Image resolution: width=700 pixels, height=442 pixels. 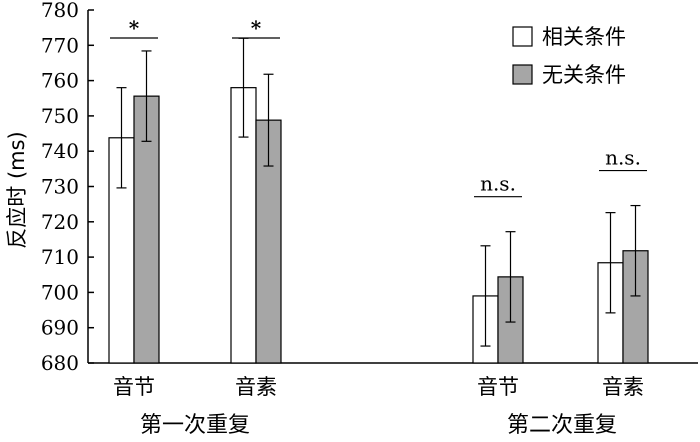 What do you see at coordinates (584, 37) in the screenshot?
I see `legend-label: 相关条件` at bounding box center [584, 37].